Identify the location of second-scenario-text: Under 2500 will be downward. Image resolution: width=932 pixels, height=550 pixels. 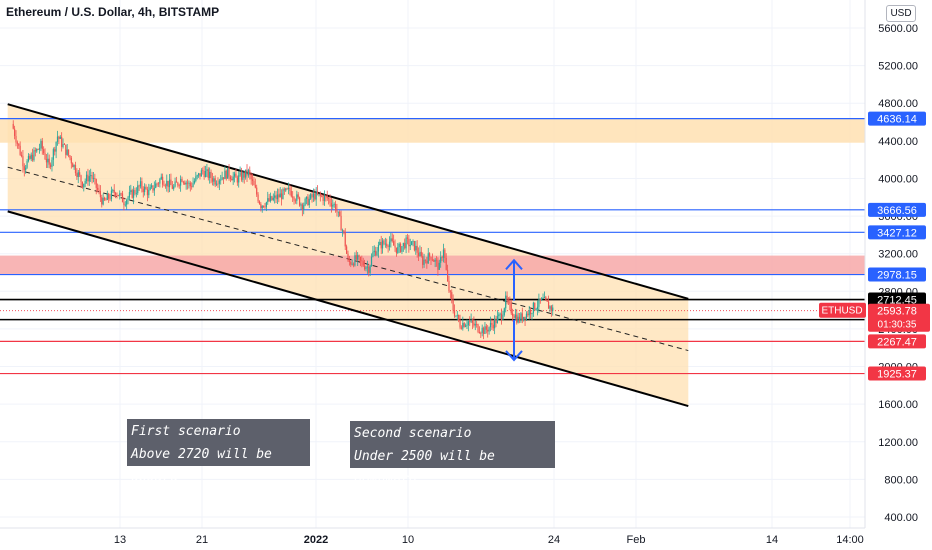
(424, 468).